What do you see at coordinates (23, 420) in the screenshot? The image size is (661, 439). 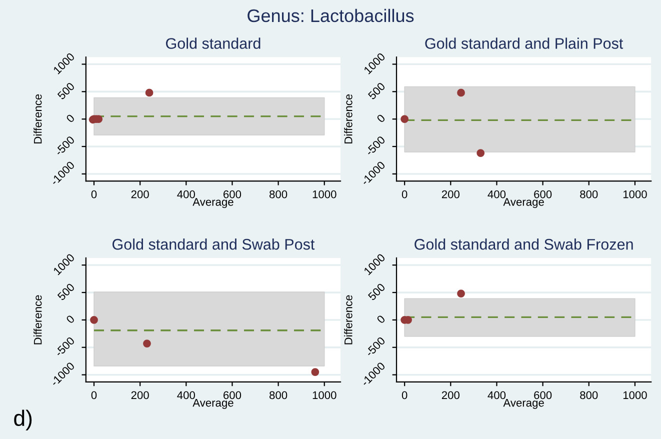 I see `text: d)` at bounding box center [23, 420].